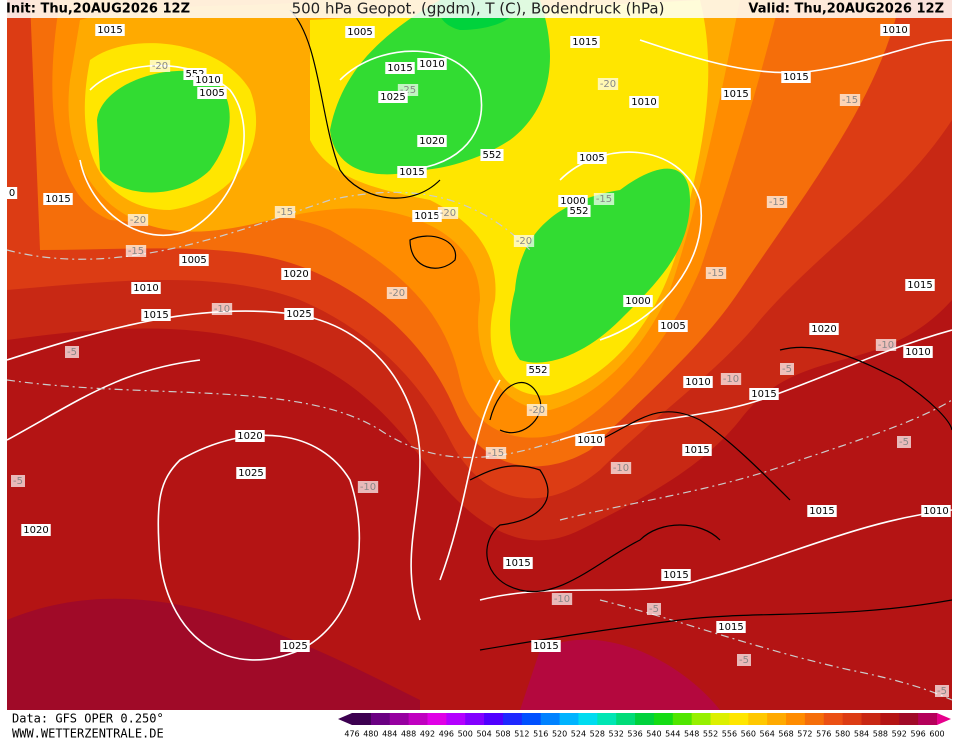 This screenshot has height=741, width=959. I want to click on colorbar-tick-label: 484, so click(389, 734).